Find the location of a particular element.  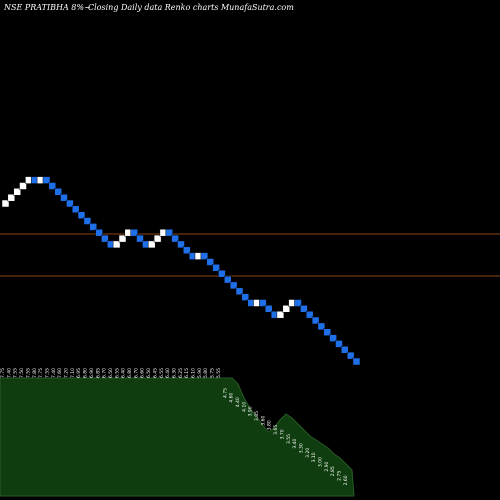

price-label: 3.70 is located at coordinates (282, 434).